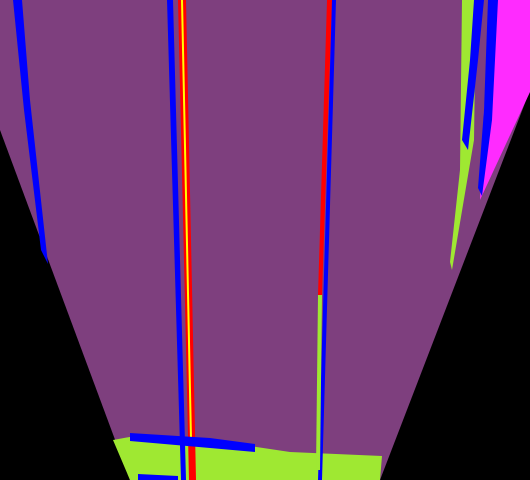  What do you see at coordinates (176, 240) in the screenshot?
I see `lane-marking-center-left` at bounding box center [176, 240].